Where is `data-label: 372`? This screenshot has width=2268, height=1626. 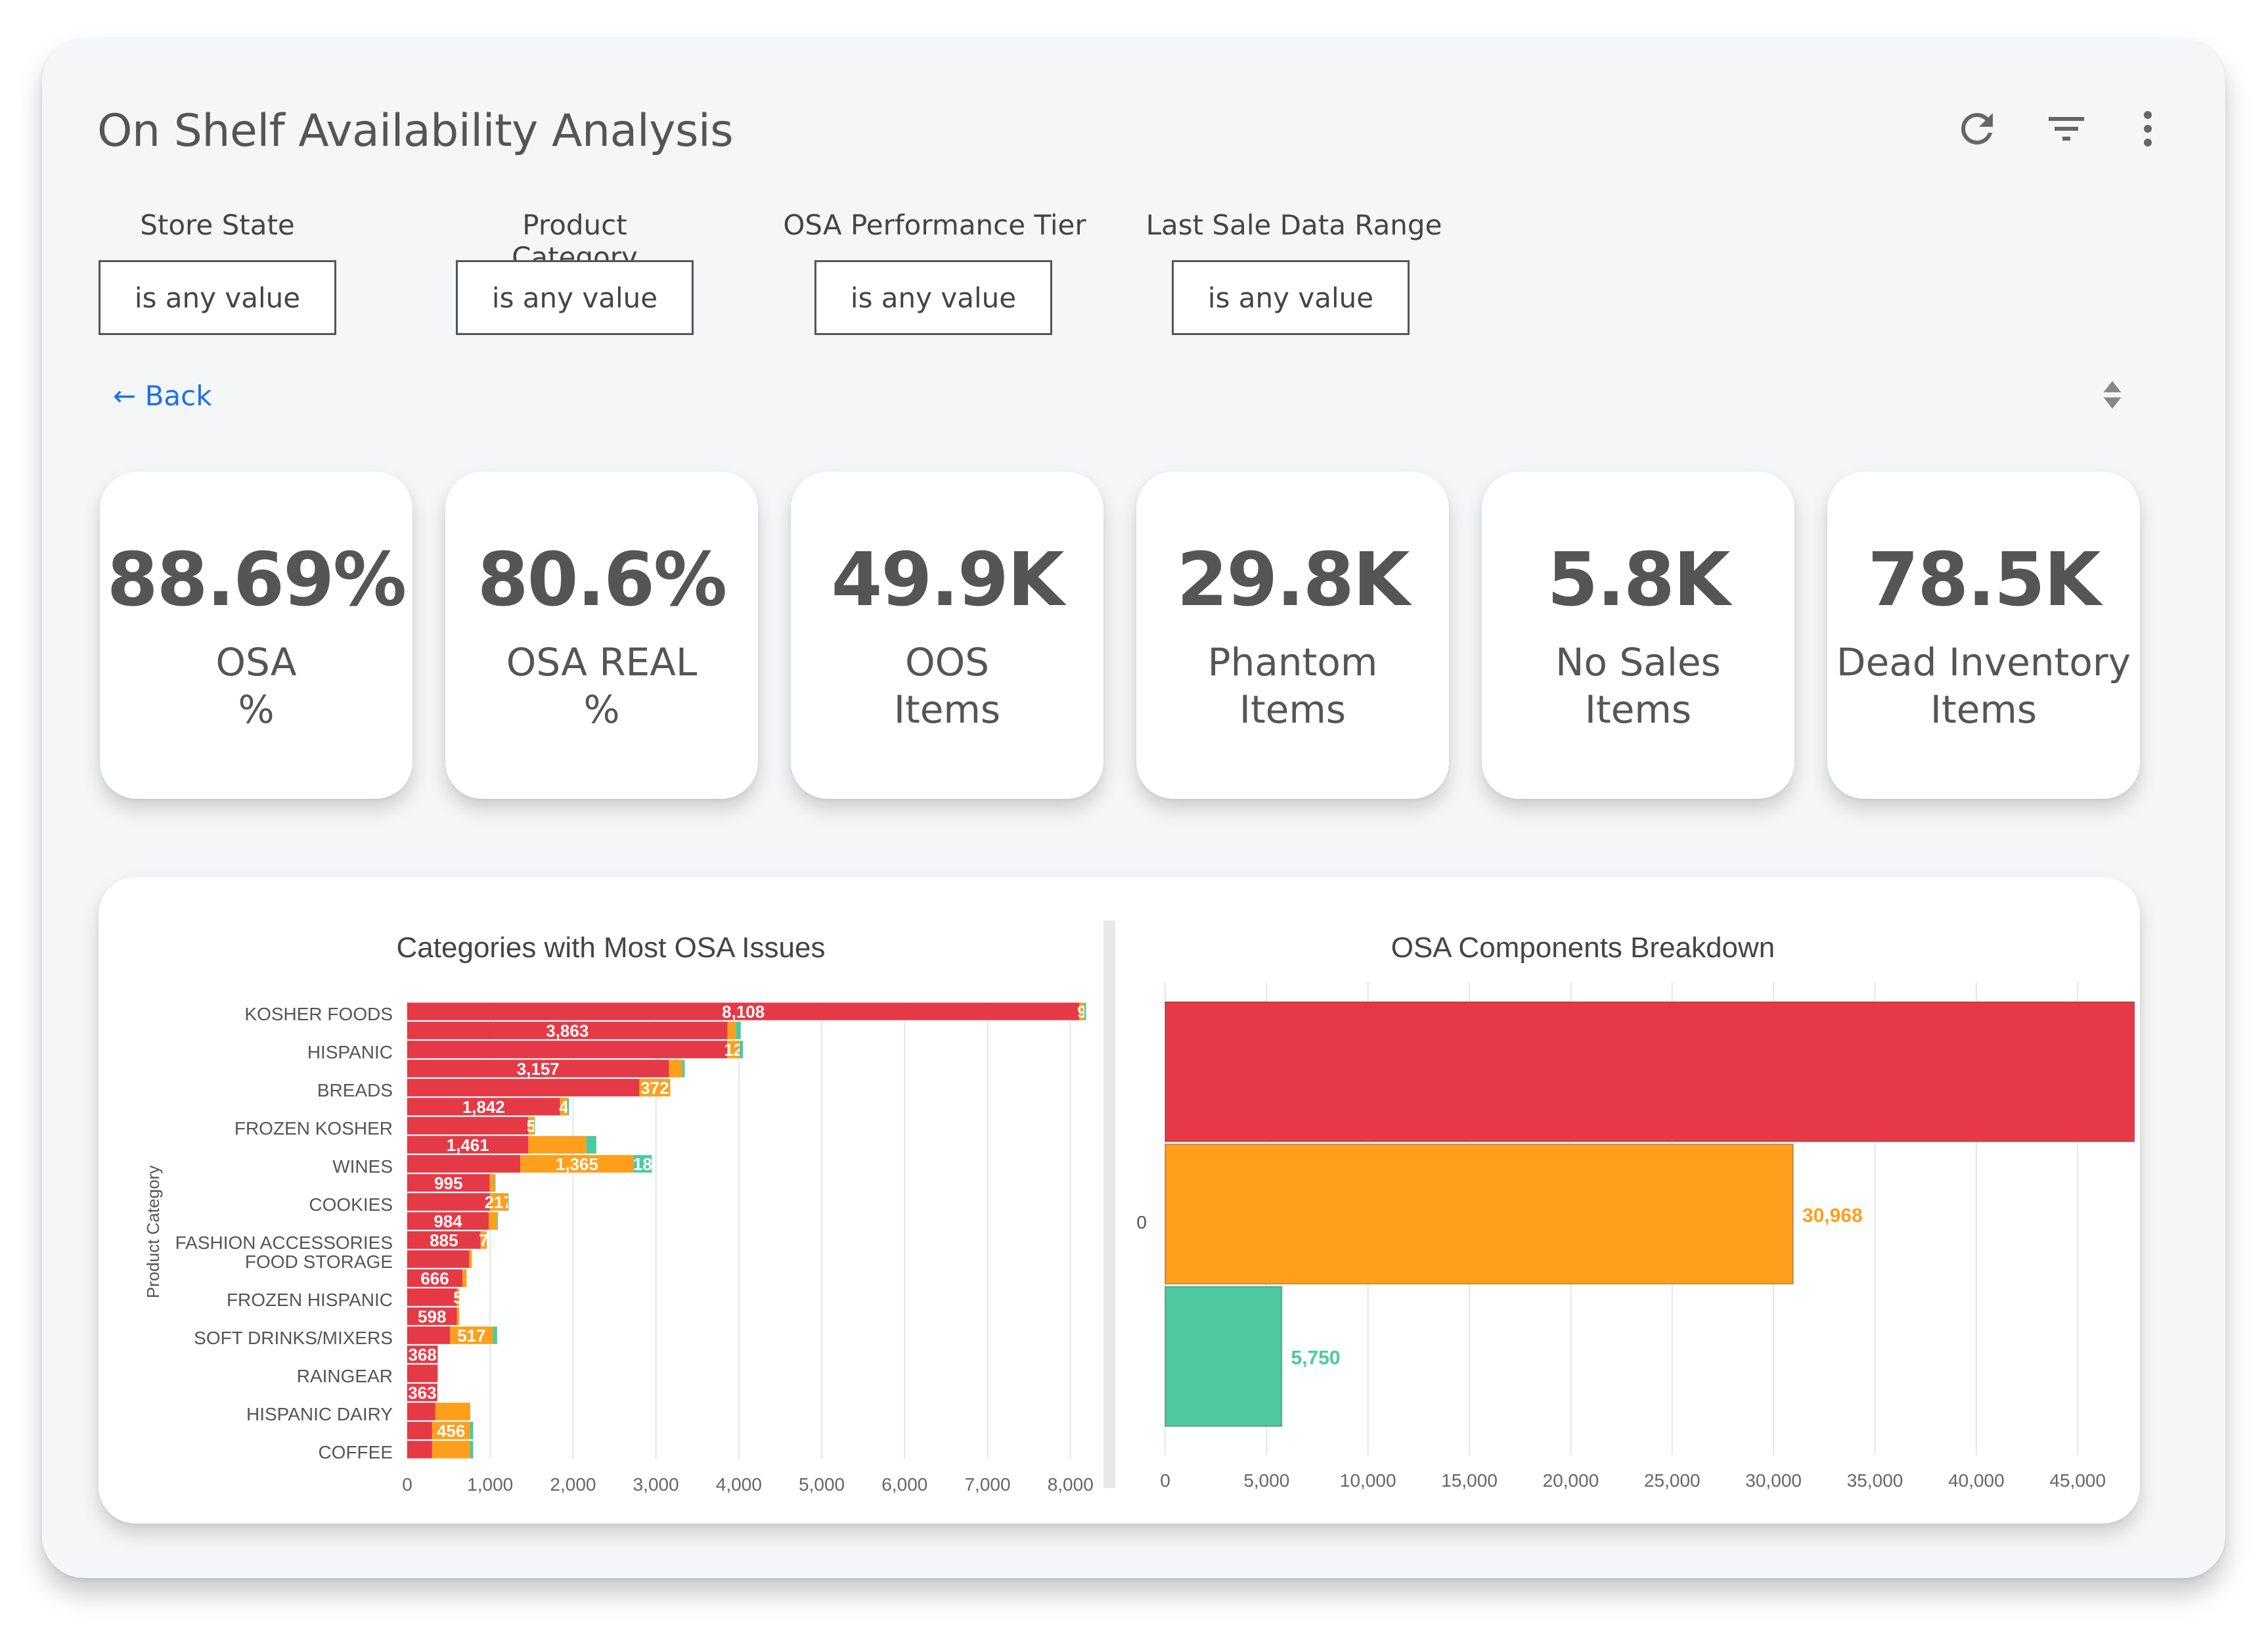
data-label: 372 is located at coordinates (654, 1088).